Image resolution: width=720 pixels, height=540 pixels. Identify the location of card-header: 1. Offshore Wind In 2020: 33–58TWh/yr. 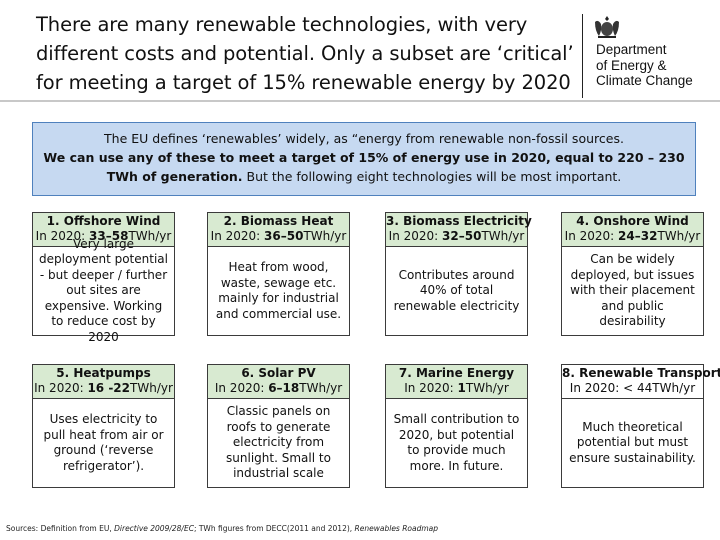
(103, 230).